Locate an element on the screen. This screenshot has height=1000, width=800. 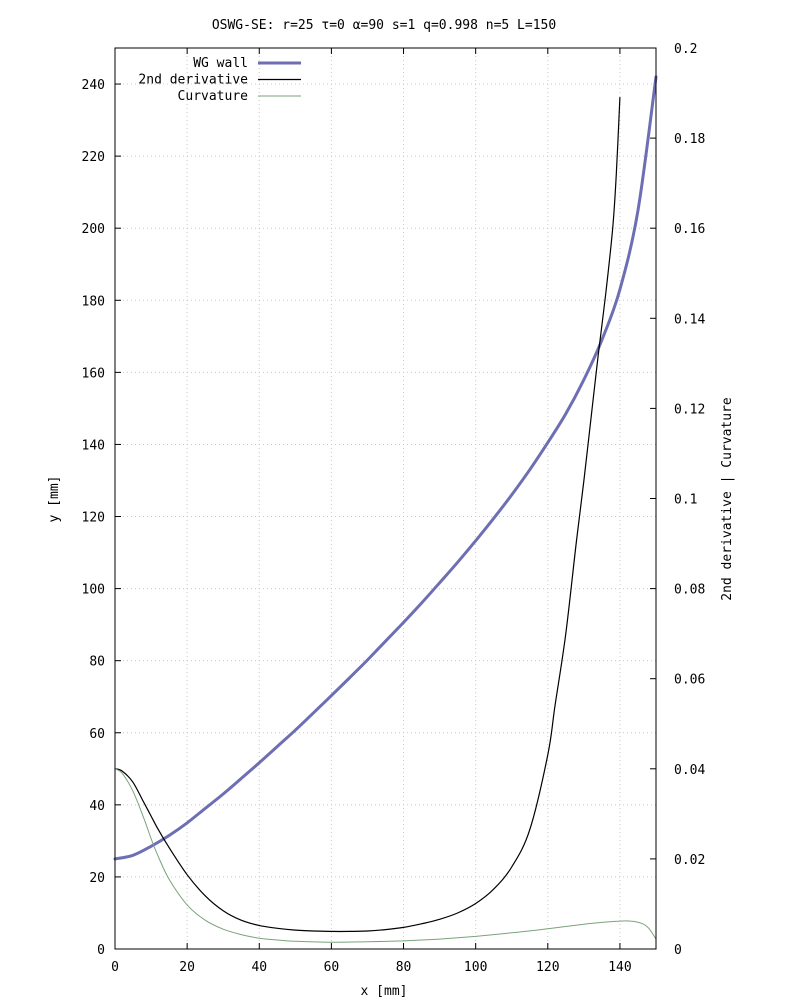
x-tick-label: 80 is located at coordinates (404, 967).